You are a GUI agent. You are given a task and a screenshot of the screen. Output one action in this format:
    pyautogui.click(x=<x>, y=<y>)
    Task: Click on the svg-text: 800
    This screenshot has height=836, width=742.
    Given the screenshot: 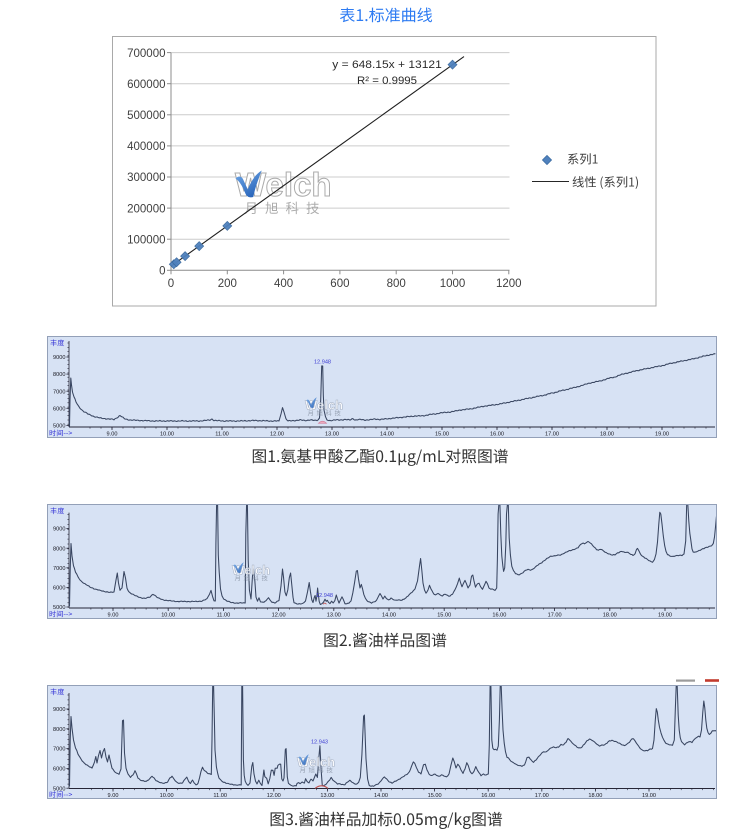 What is the action you would take?
    pyautogui.click(x=396, y=284)
    